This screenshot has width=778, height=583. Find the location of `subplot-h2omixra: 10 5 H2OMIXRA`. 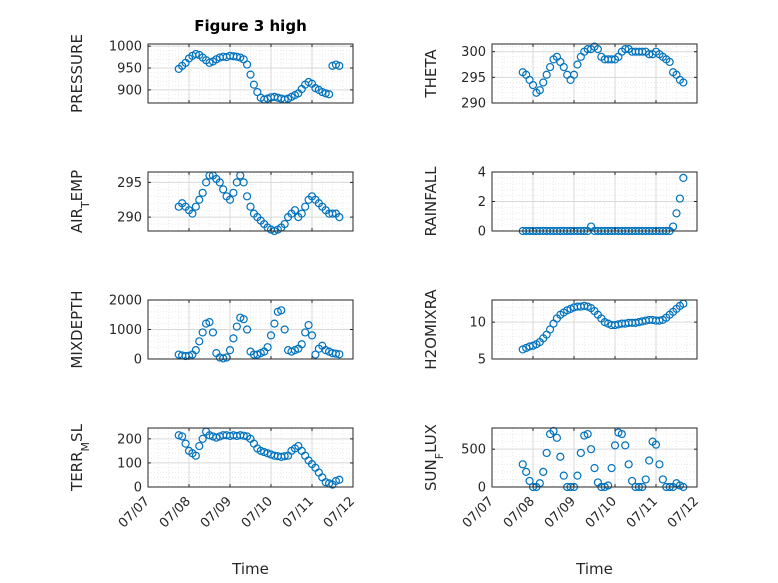

subplot-h2omixra: 10 5 H2OMIXRA is located at coordinates (560, 329).